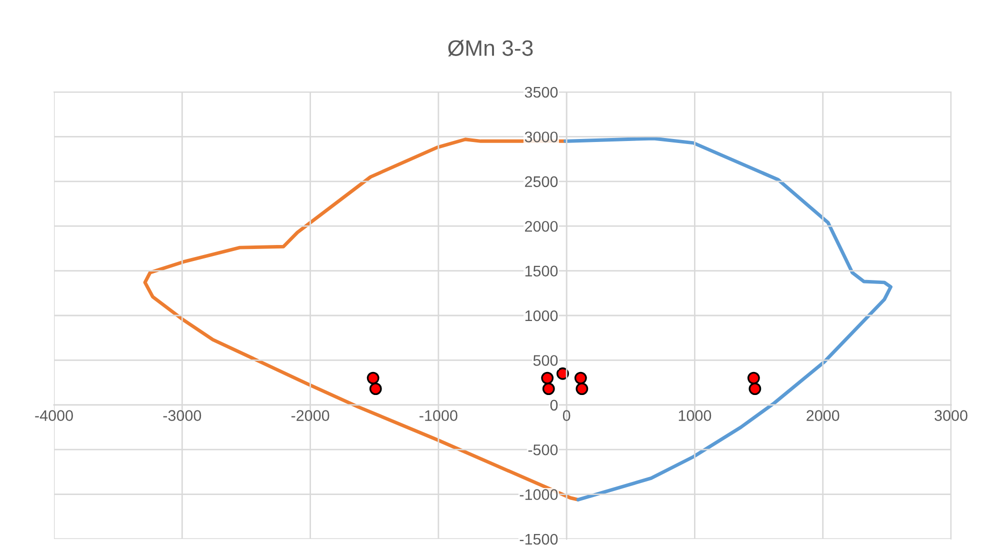 The width and height of the screenshot is (981, 557). What do you see at coordinates (541, 182) in the screenshot?
I see `y-tick-label: 2500` at bounding box center [541, 182].